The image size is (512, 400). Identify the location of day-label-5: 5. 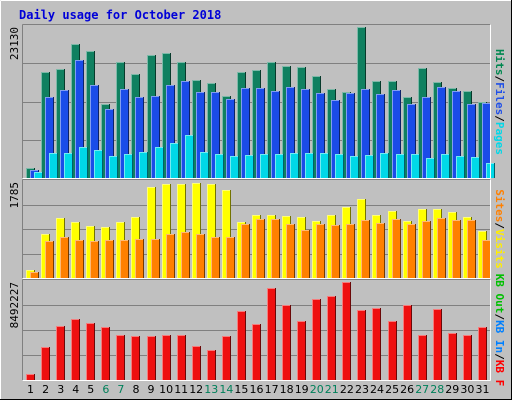
(90, 389).